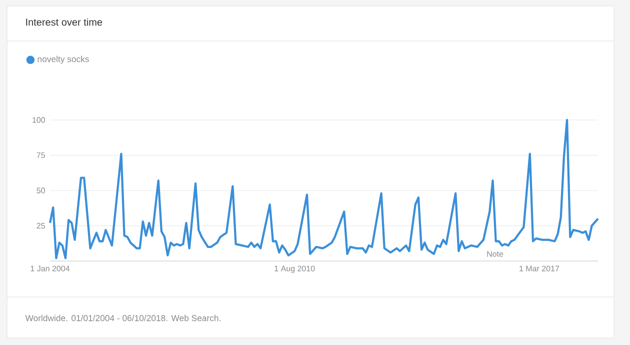  Describe the element at coordinates (40, 225) in the screenshot. I see `y-tick-label: 25` at that location.